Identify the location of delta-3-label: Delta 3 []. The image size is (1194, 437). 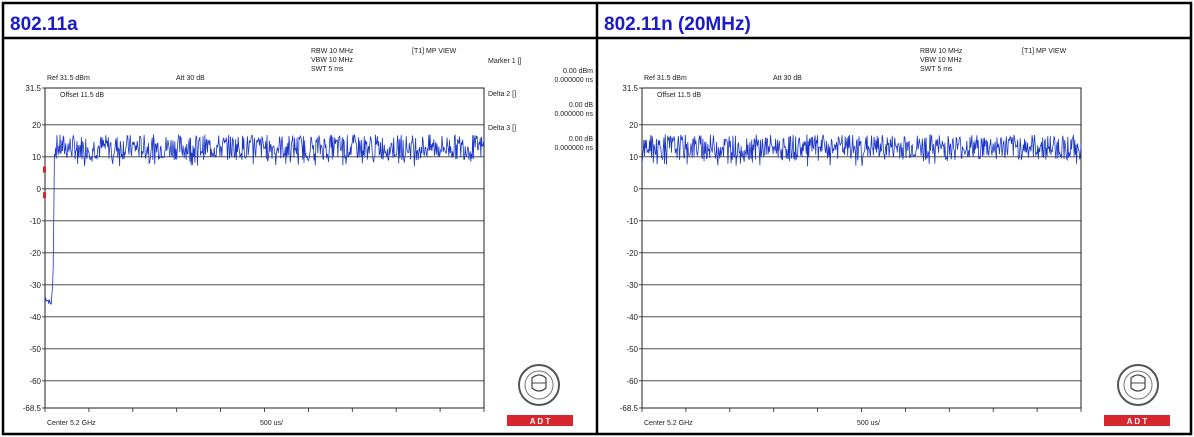
(502, 128).